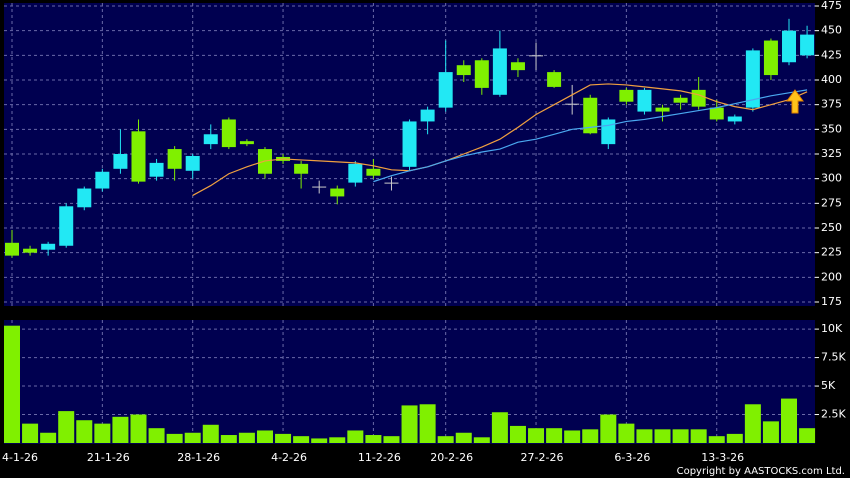 The image size is (850, 478). Describe the element at coordinates (108, 457) in the screenshot. I see `x-tick-label: 21-1-26` at that location.